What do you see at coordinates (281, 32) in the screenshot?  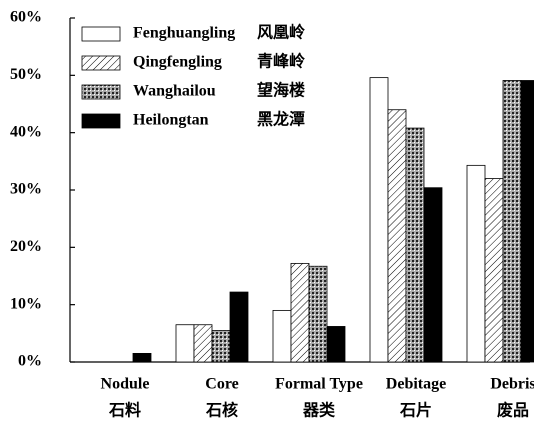 I see `legend-label-zh: 风凰岭` at bounding box center [281, 32].